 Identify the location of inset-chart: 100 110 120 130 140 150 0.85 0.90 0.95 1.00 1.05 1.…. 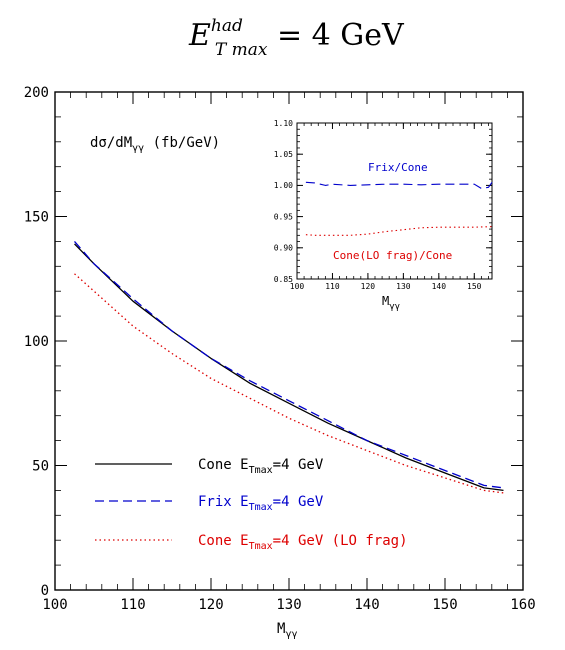
(383, 215).